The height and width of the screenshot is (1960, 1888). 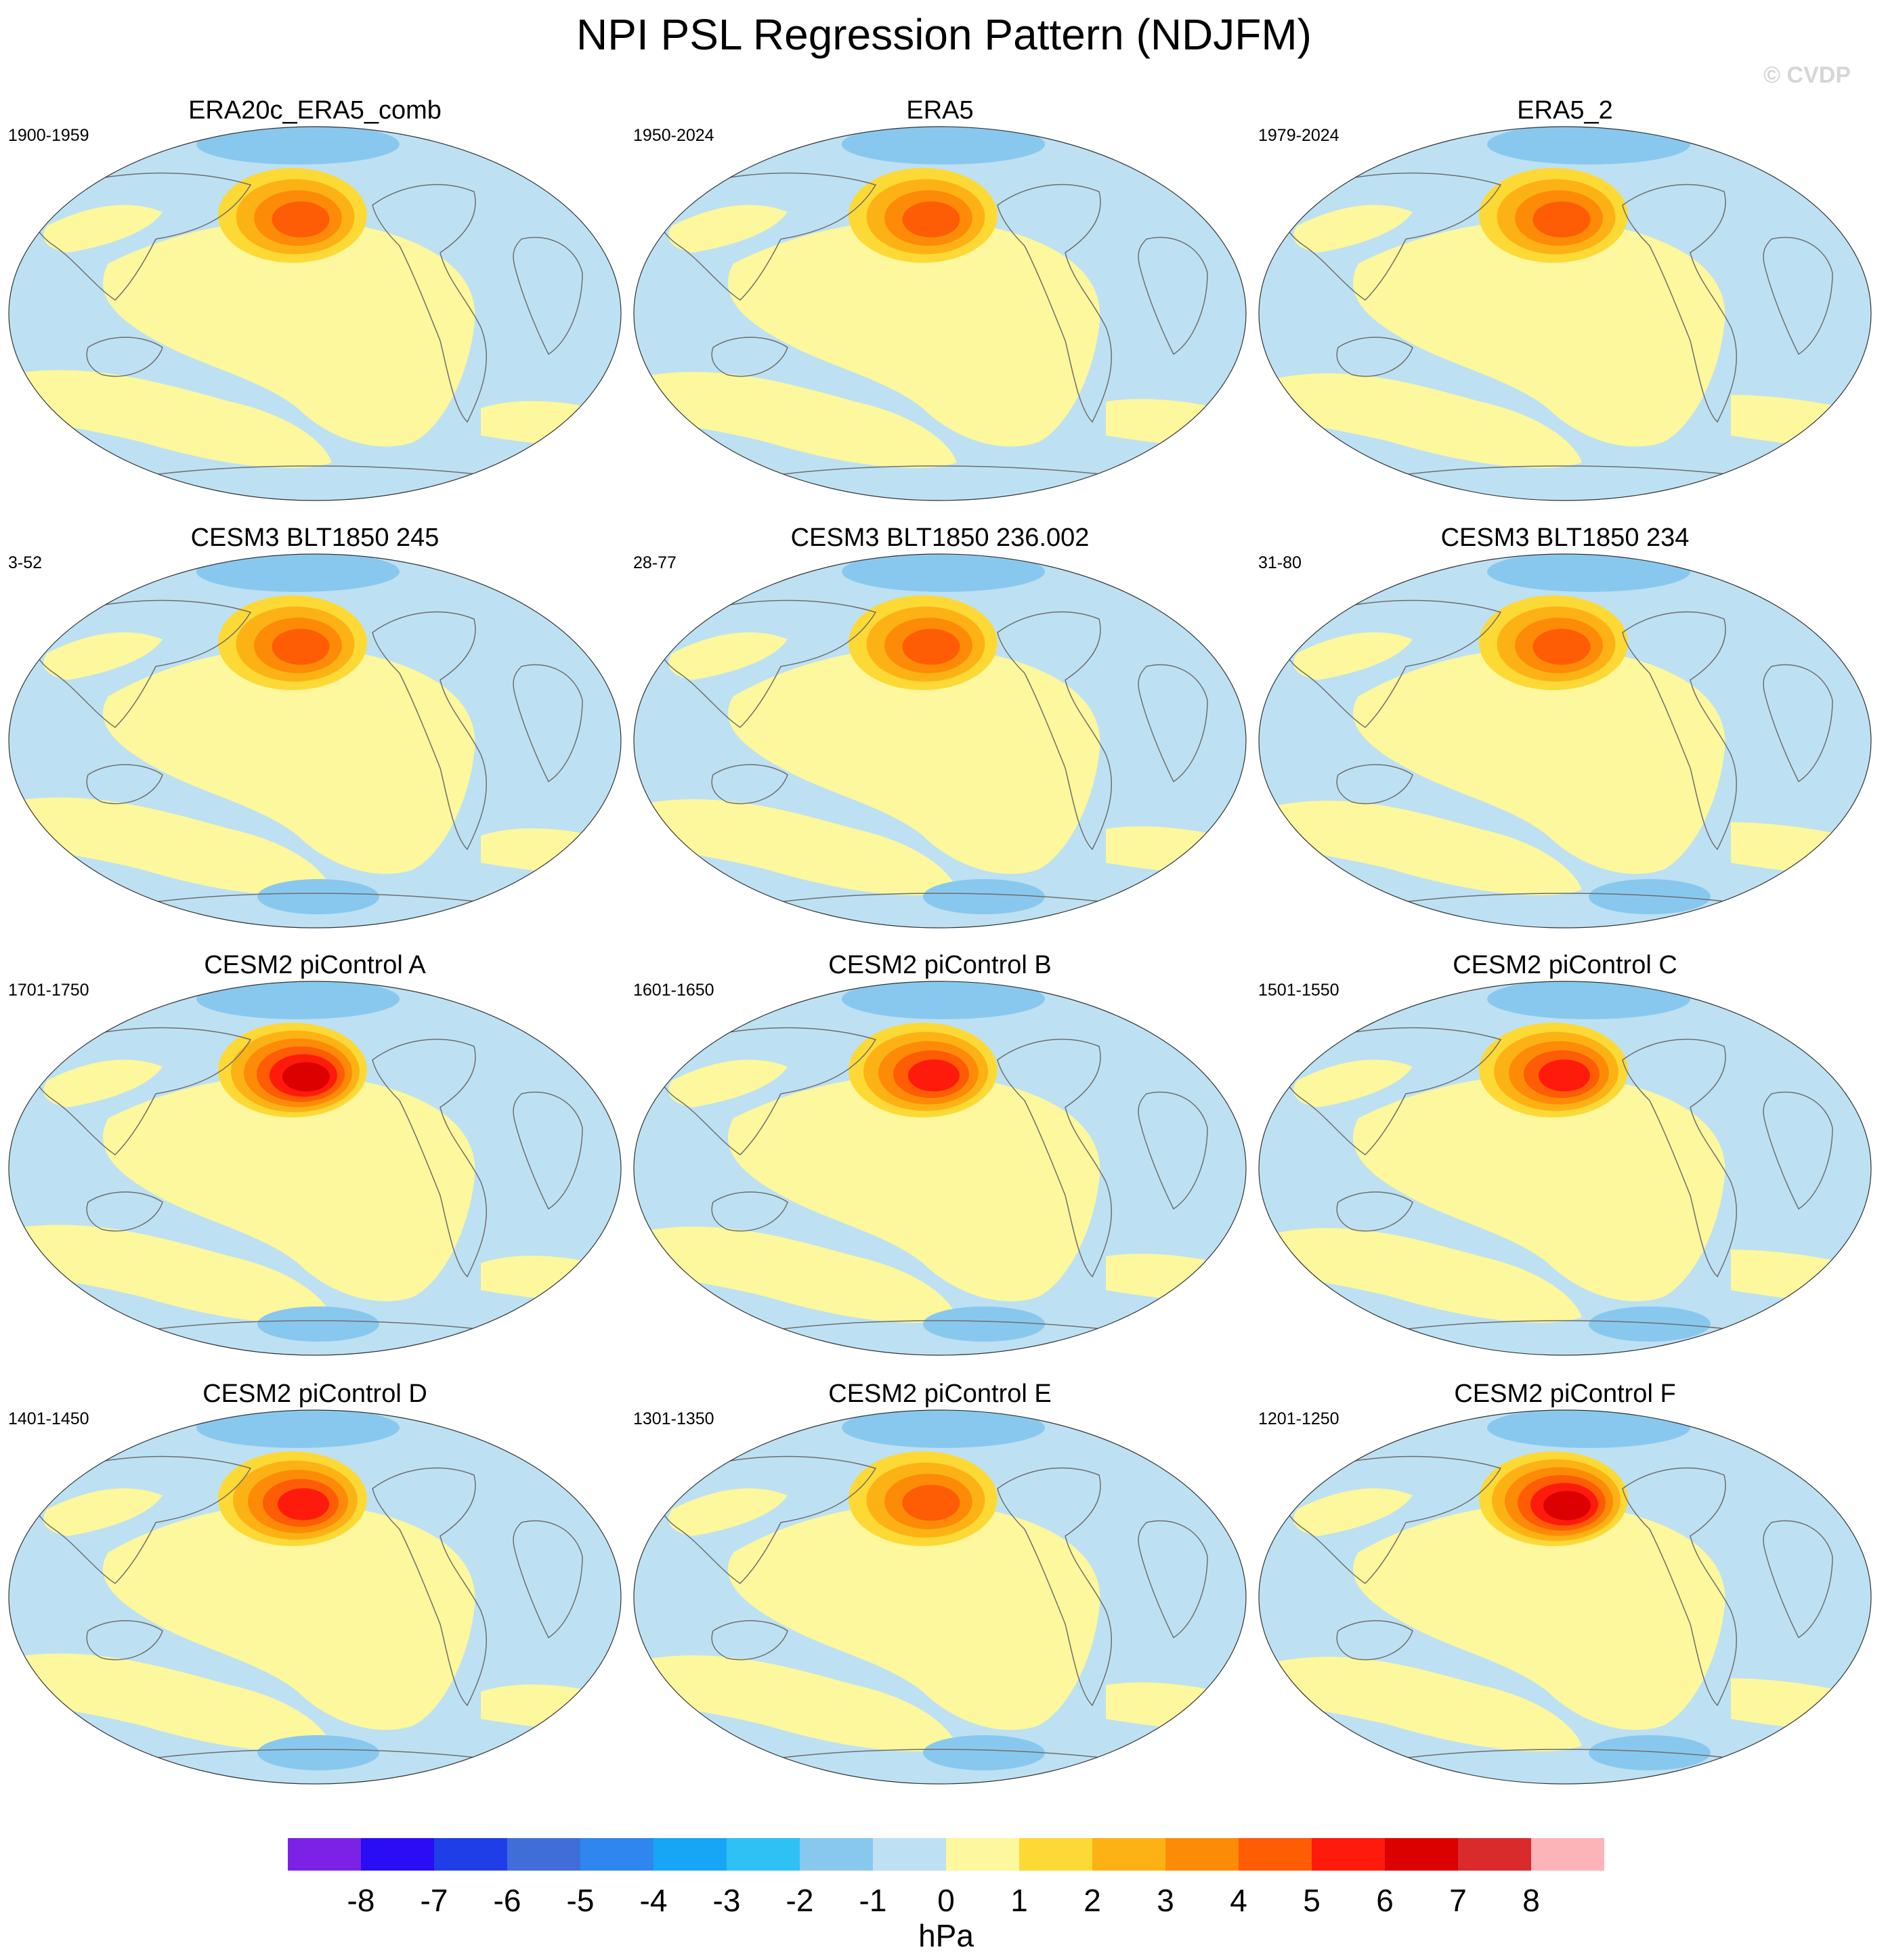 What do you see at coordinates (1312, 1900) in the screenshot?
I see `colorbar-tick-label: 5` at bounding box center [1312, 1900].